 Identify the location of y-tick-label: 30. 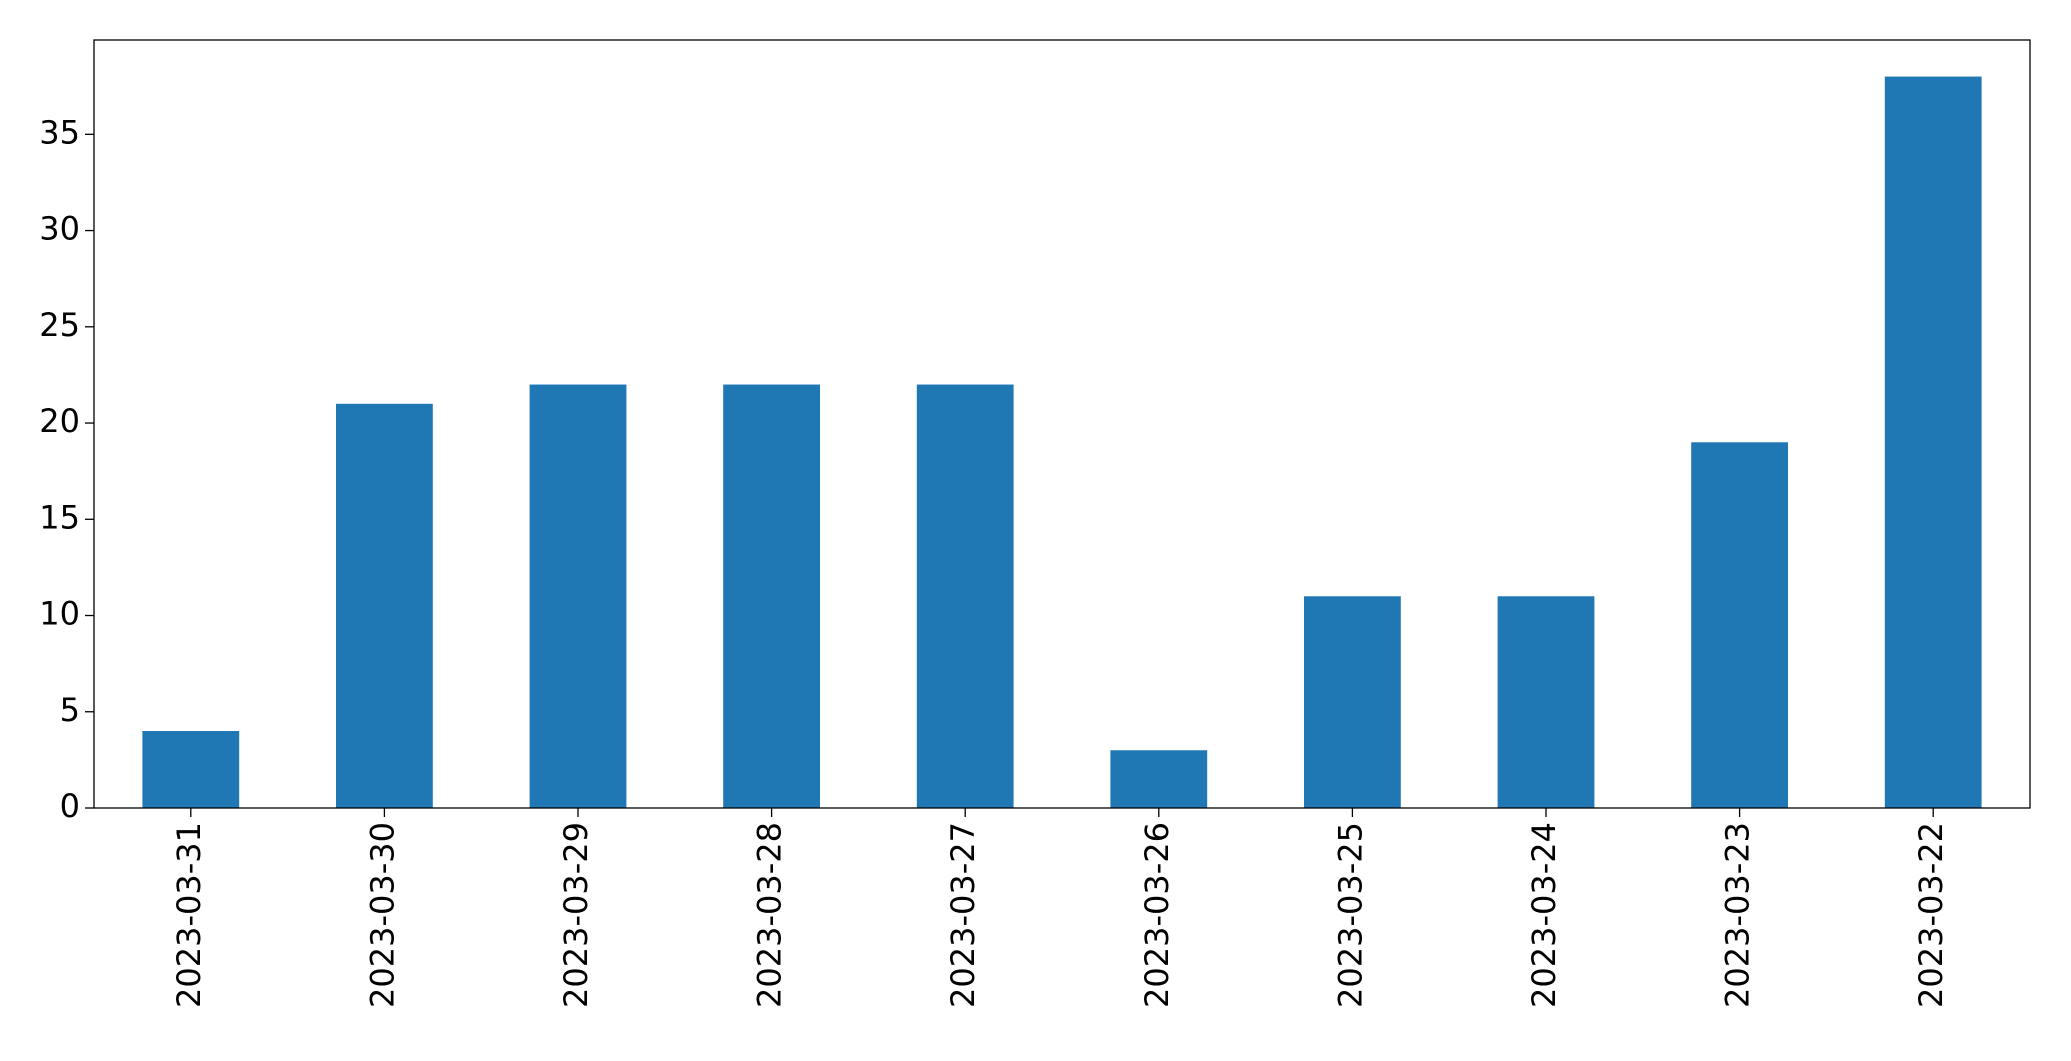
(59, 229).